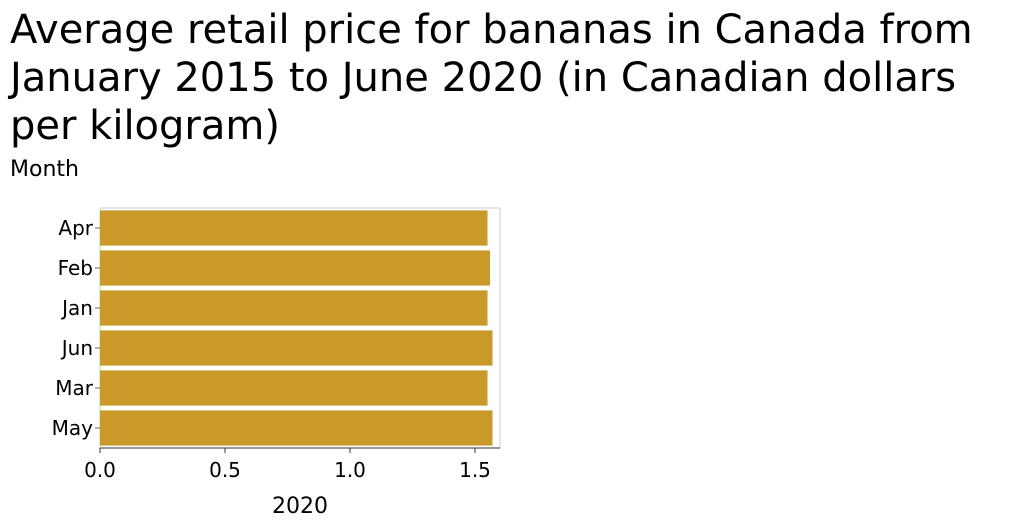  What do you see at coordinates (76, 348) in the screenshot?
I see `y-tick-label-jun: Jun` at bounding box center [76, 348].